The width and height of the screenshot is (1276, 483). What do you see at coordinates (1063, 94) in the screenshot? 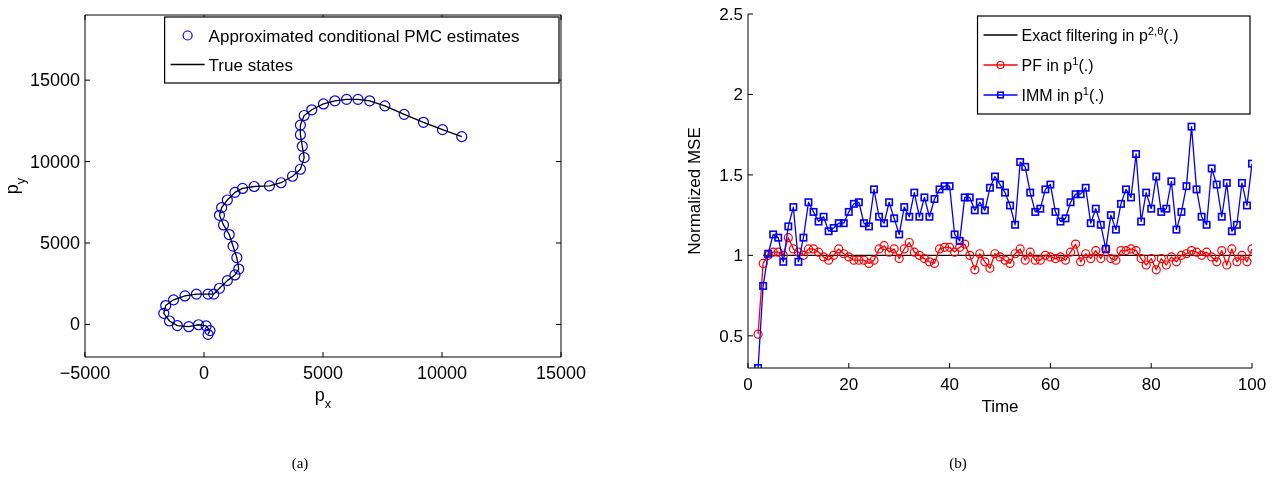
I see `legend-label: IMM in p$^{1}$(.)` at bounding box center [1063, 94].